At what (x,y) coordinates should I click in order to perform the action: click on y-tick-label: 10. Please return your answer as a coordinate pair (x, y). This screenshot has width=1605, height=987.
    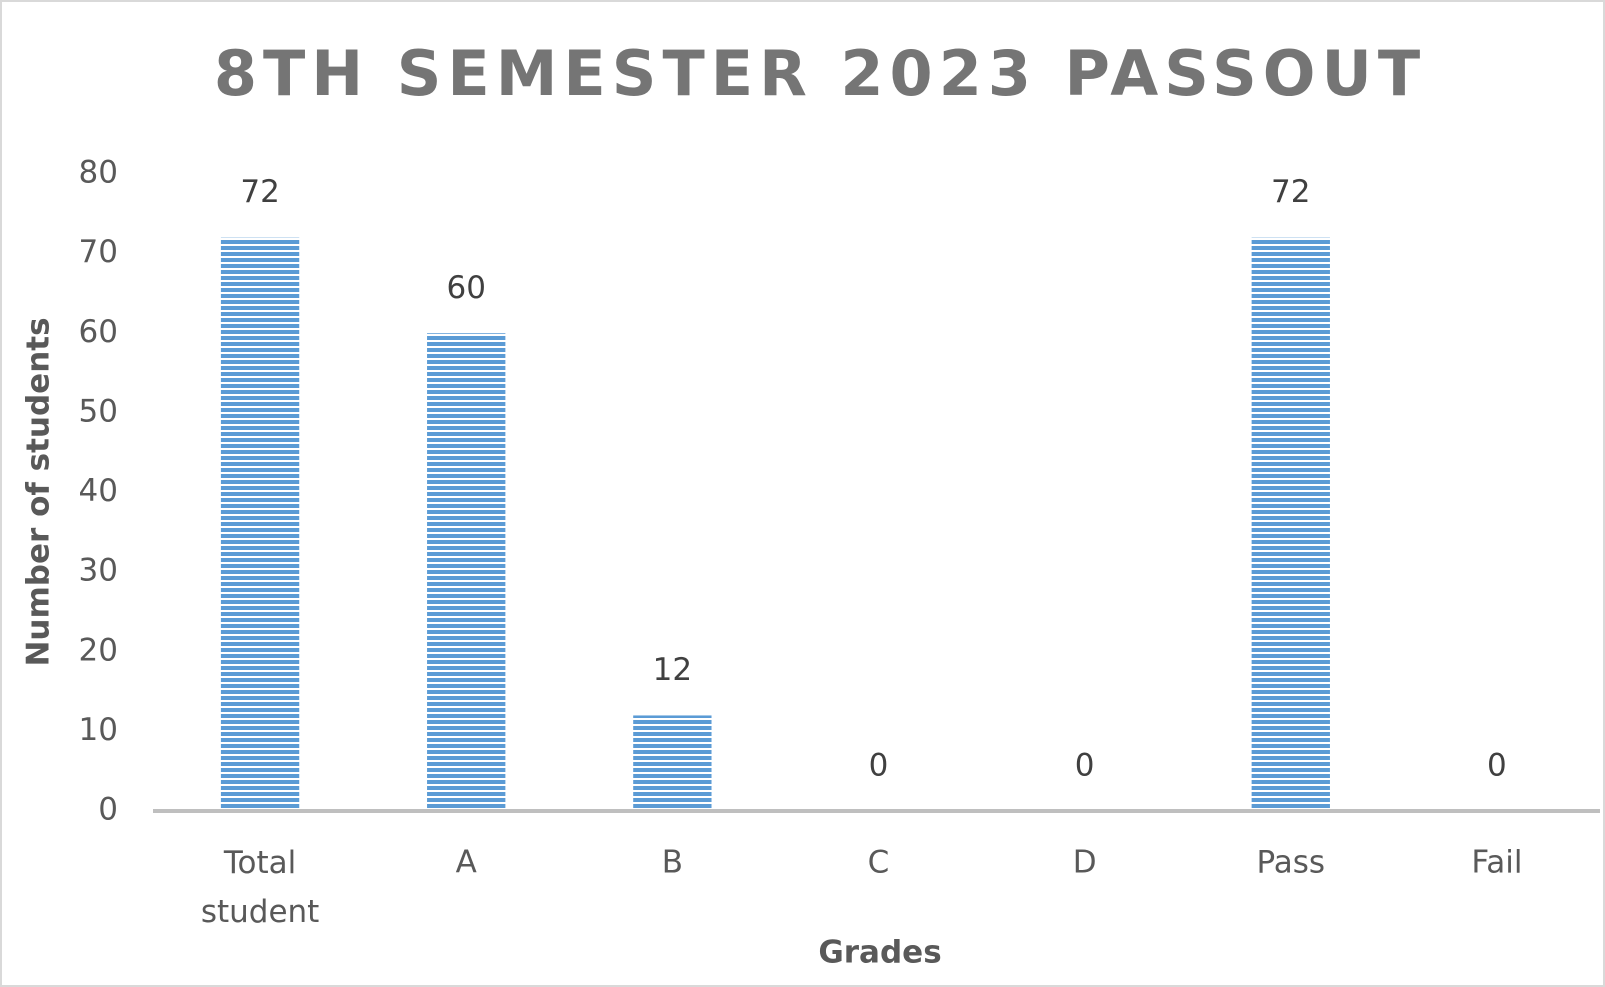
    Looking at the image, I should click on (98, 730).